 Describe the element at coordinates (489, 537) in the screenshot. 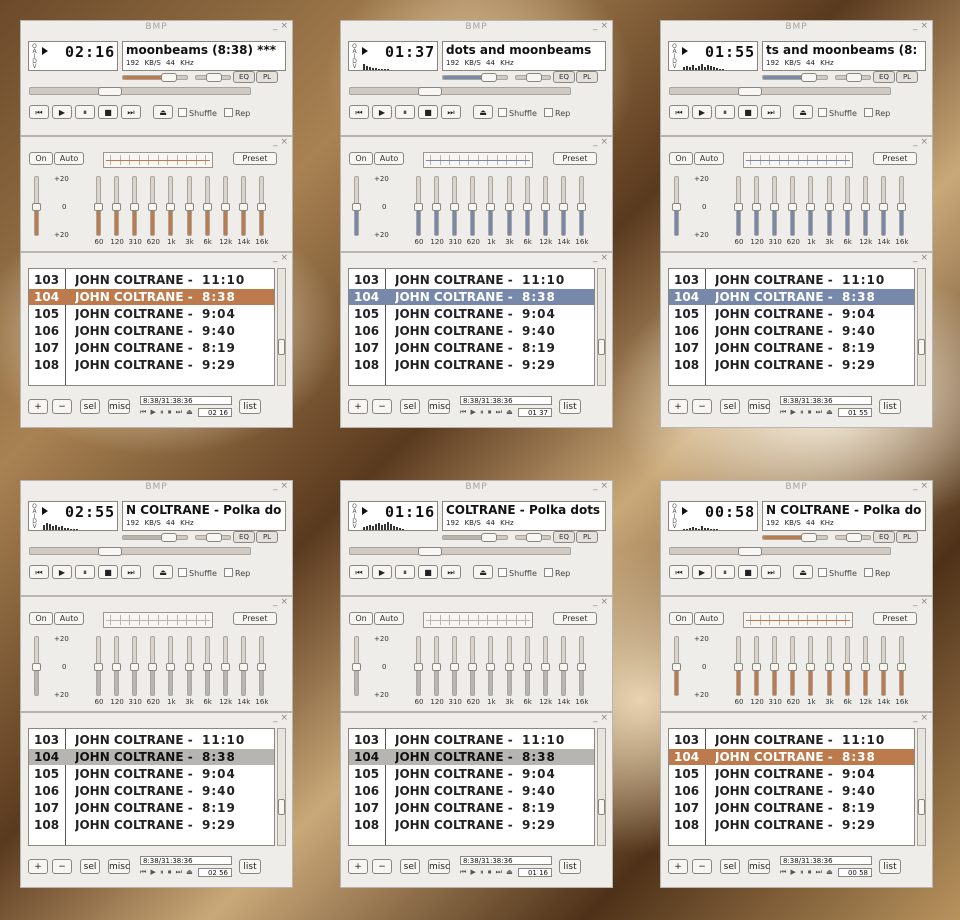

I see `volume-knob` at that location.